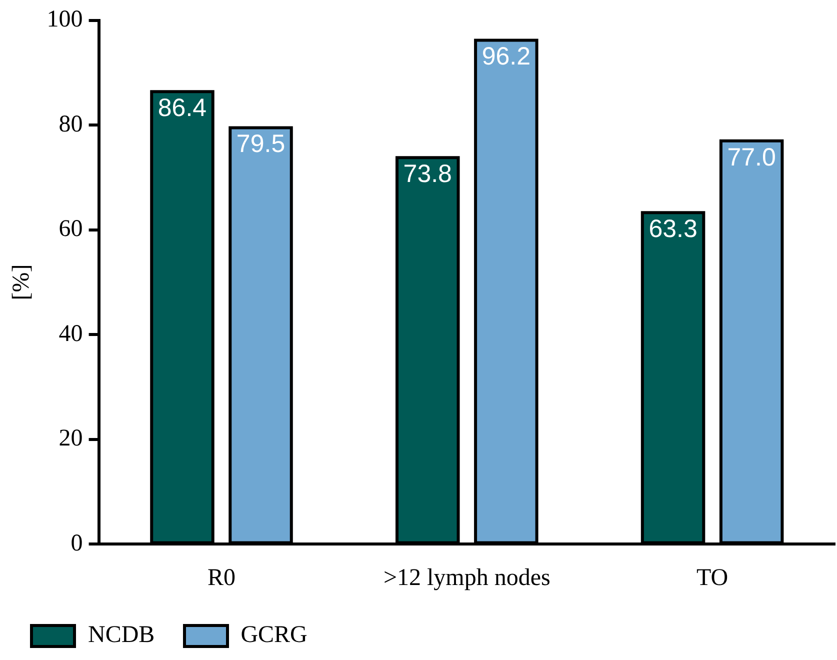 The width and height of the screenshot is (837, 660). What do you see at coordinates (70, 439) in the screenshot?
I see `y-tick-label: 20` at bounding box center [70, 439].